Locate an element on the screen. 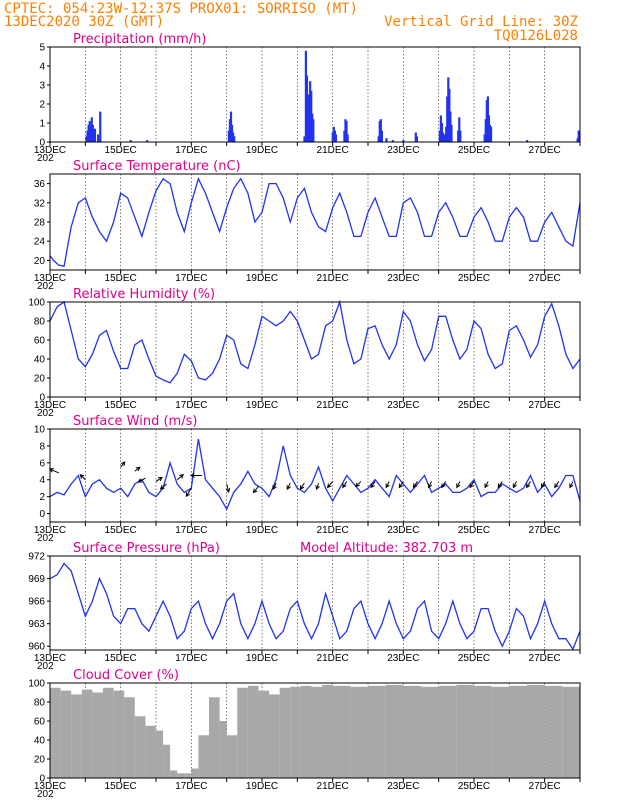 This screenshot has height=800, width=618. y-tick-label: 966 is located at coordinates (36, 602).